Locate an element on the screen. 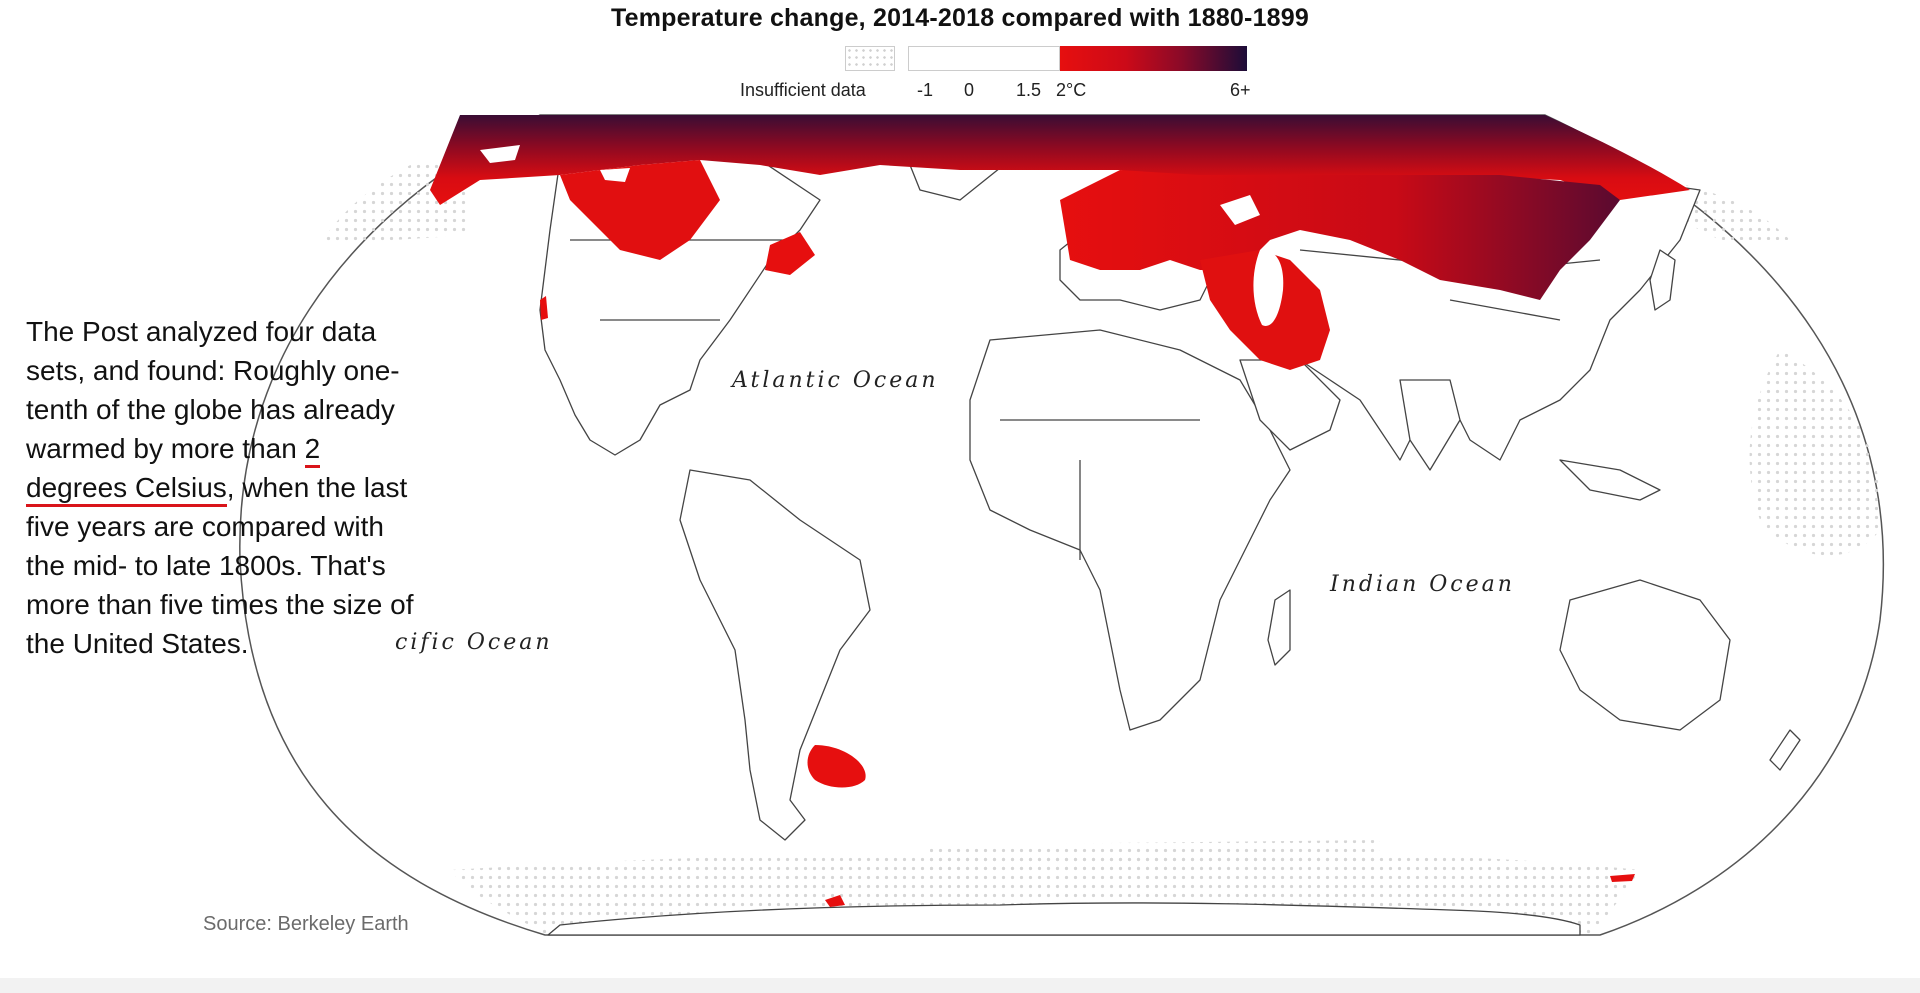 Image resolution: width=1920 pixels, height=993 pixels. legend-tick-minus1: -1 is located at coordinates (925, 90).